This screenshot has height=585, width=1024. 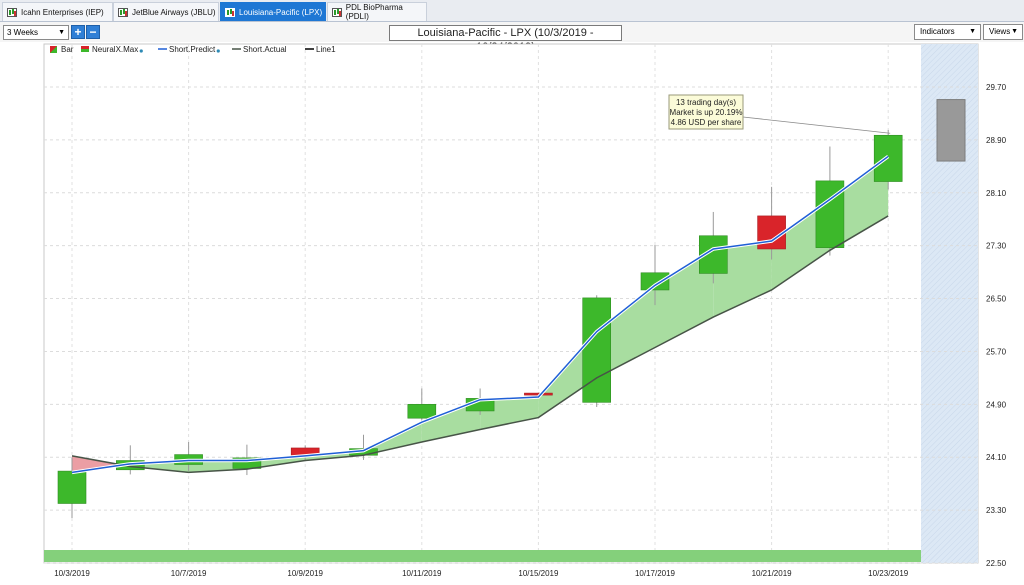 What do you see at coordinates (78, 32) in the screenshot?
I see `zoom-in-button: +` at bounding box center [78, 32].